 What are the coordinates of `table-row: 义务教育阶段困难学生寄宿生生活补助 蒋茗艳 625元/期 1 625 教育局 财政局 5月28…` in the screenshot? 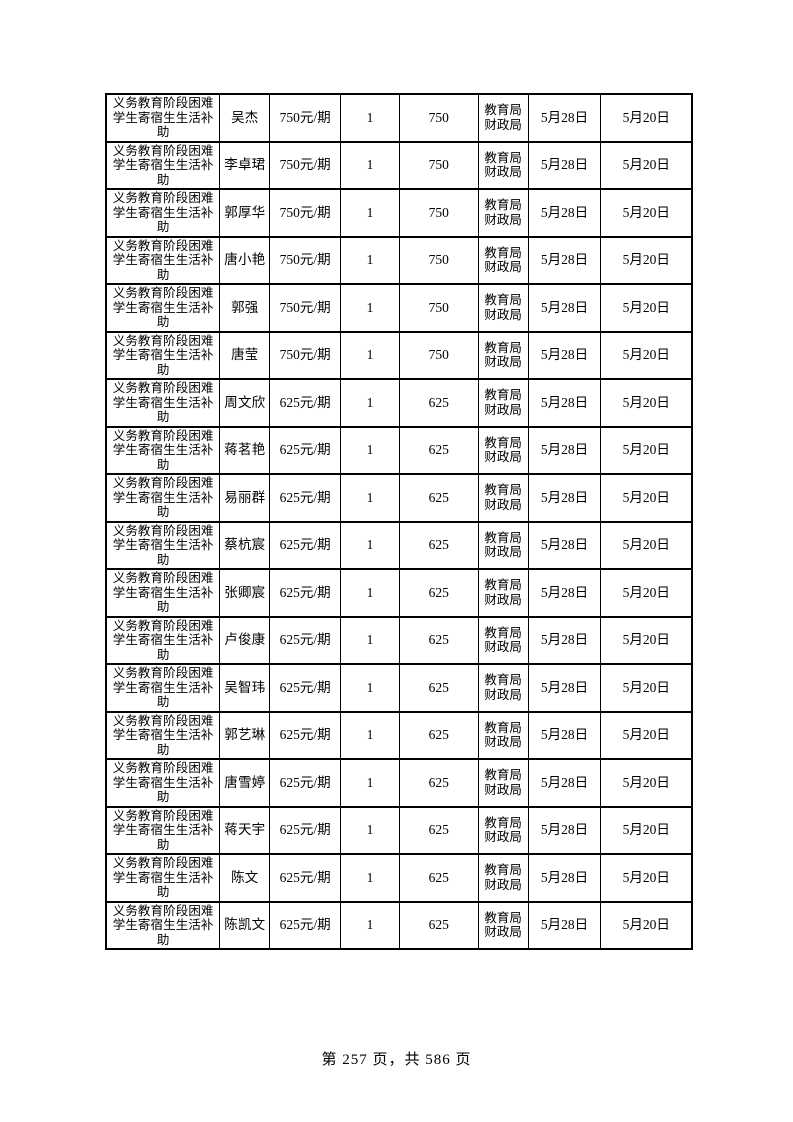 It's located at (399, 450).